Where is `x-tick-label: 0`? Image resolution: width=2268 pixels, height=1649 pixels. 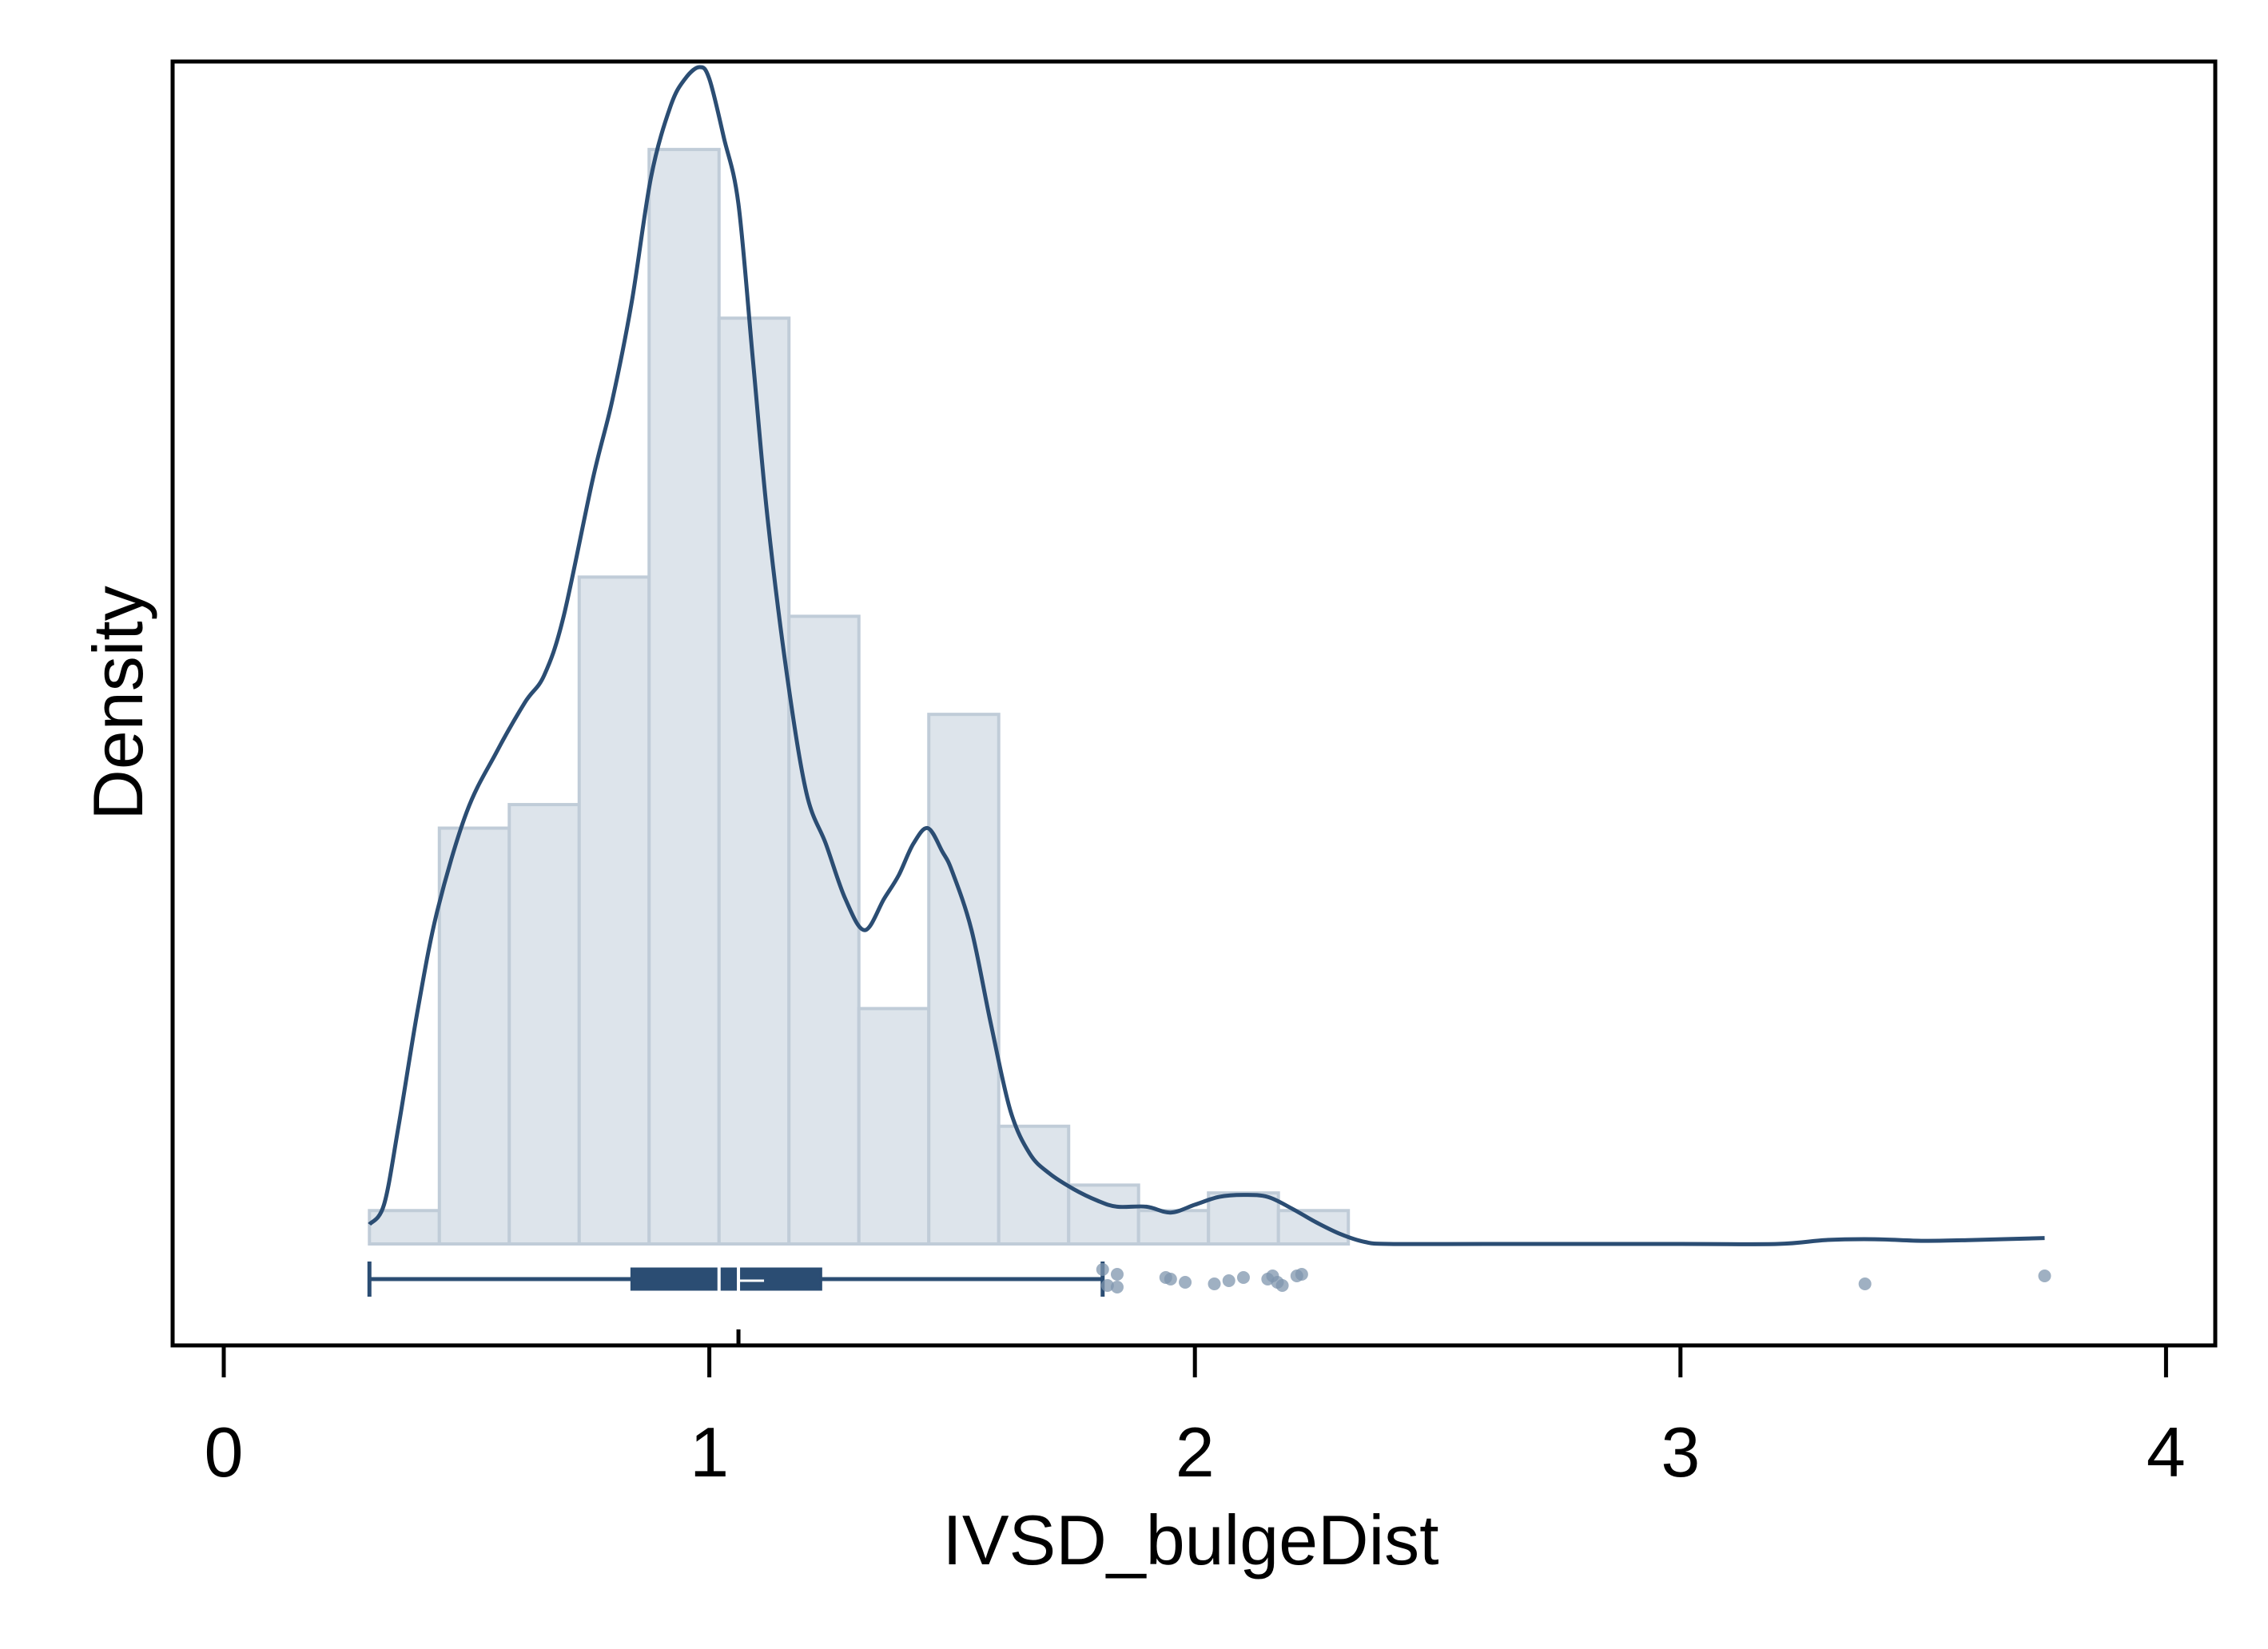
x-tick-label: 0 is located at coordinates (224, 1452).